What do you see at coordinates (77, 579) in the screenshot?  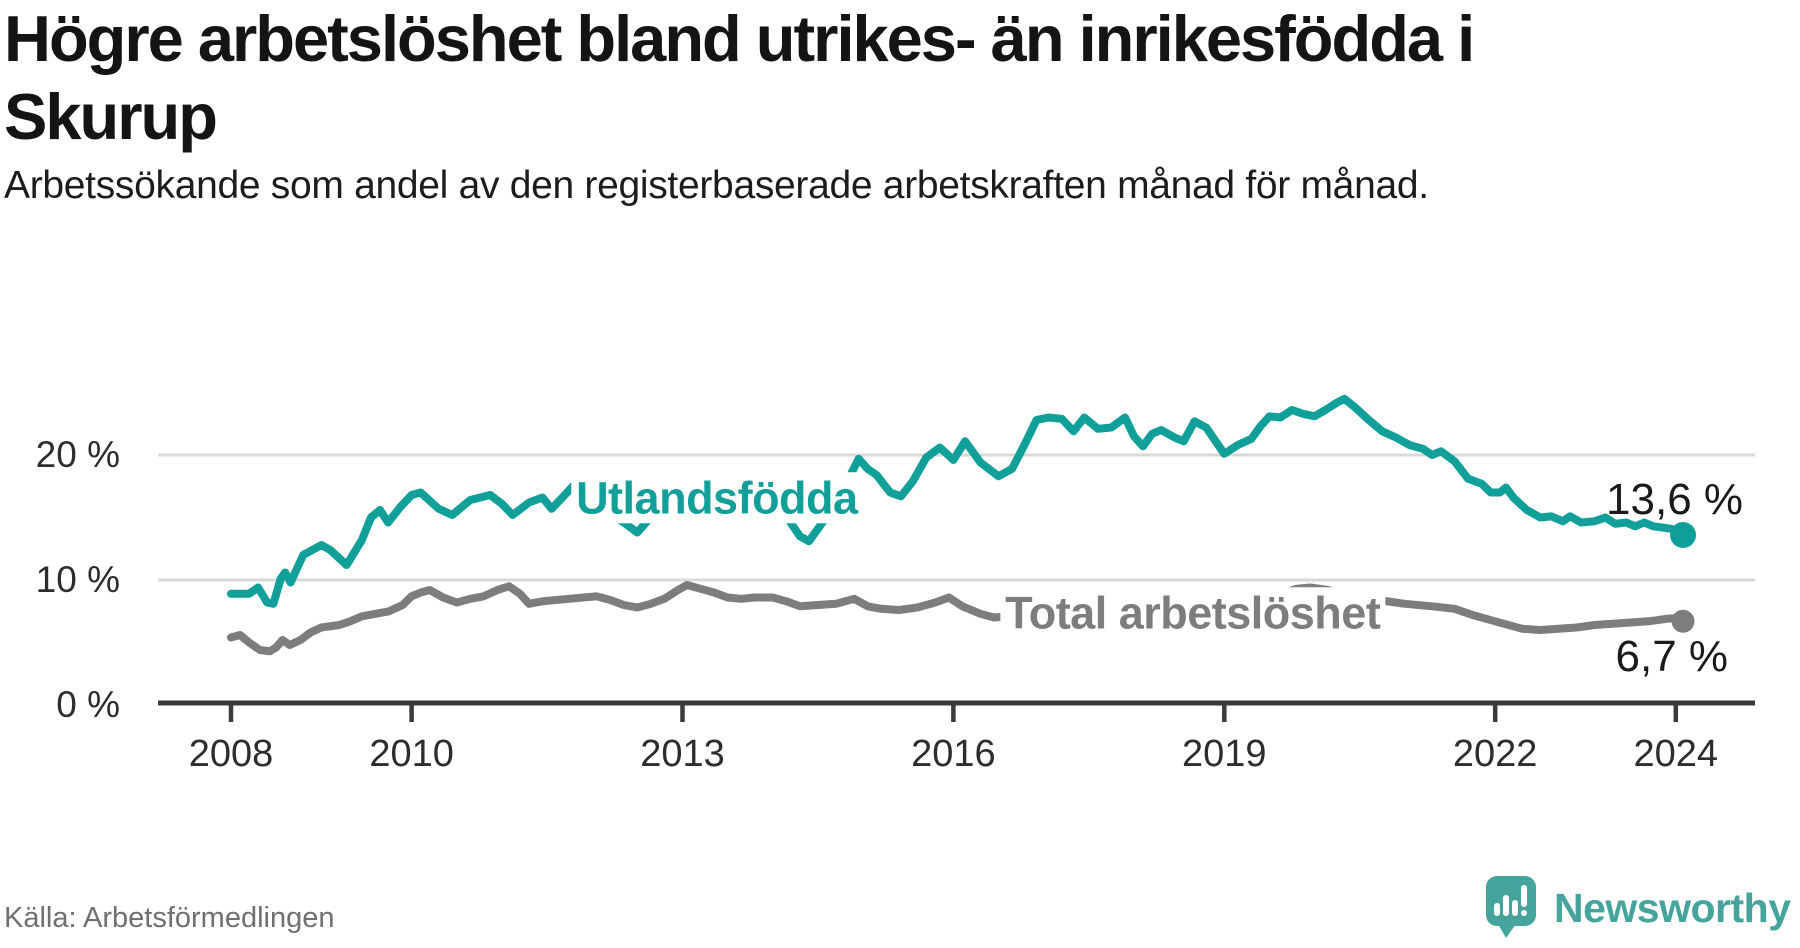 I see `y-tick-label-10: 10 %` at bounding box center [77, 579].